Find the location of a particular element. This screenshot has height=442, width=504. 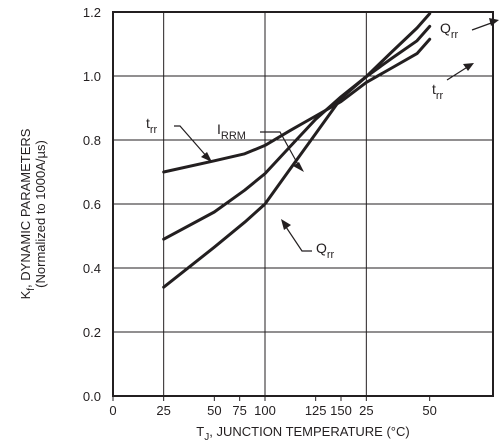

x-tick-label: 125 is located at coordinates (316, 410).